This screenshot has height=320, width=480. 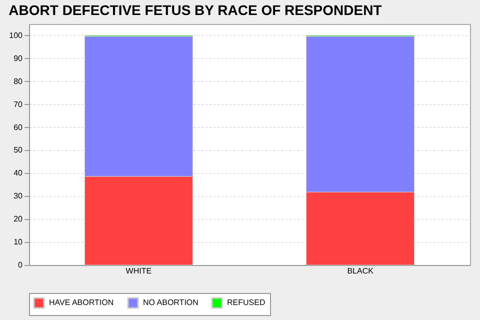 I want to click on y-tick-label: 40, so click(x=19, y=173).